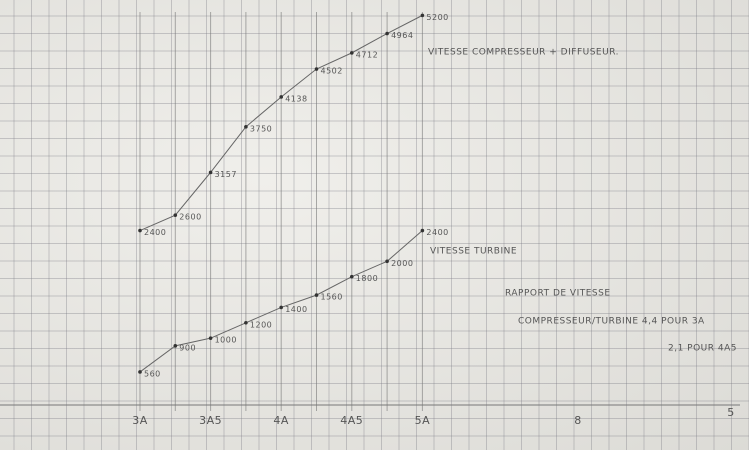  I want to click on annotation: RAPPORT DE VITESSE, so click(558, 294).